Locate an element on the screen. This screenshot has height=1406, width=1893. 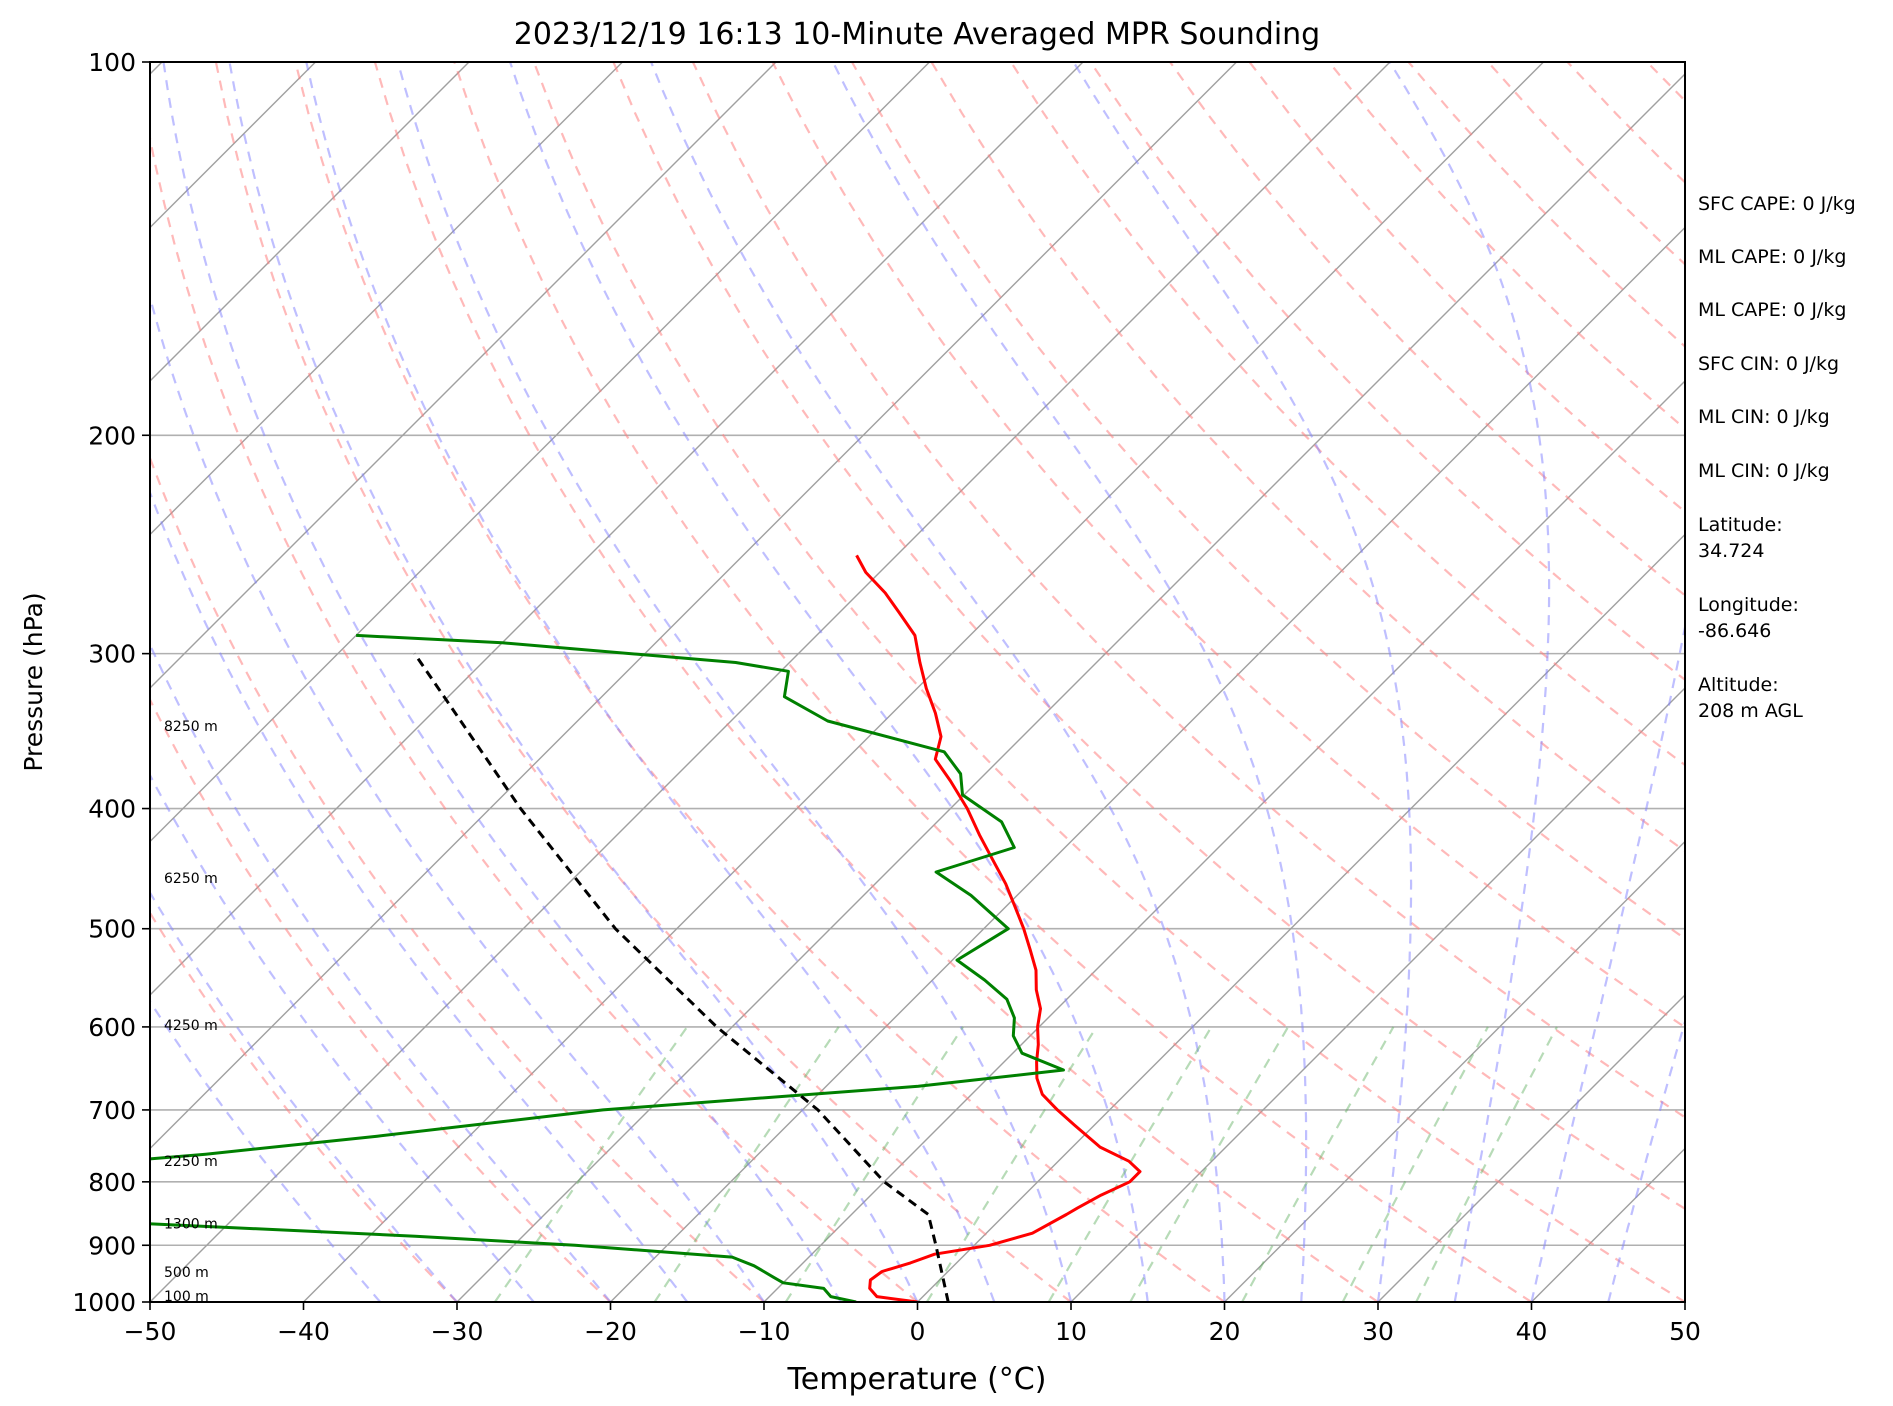
x-tick-label: 30 is located at coordinates (1378, 1331).